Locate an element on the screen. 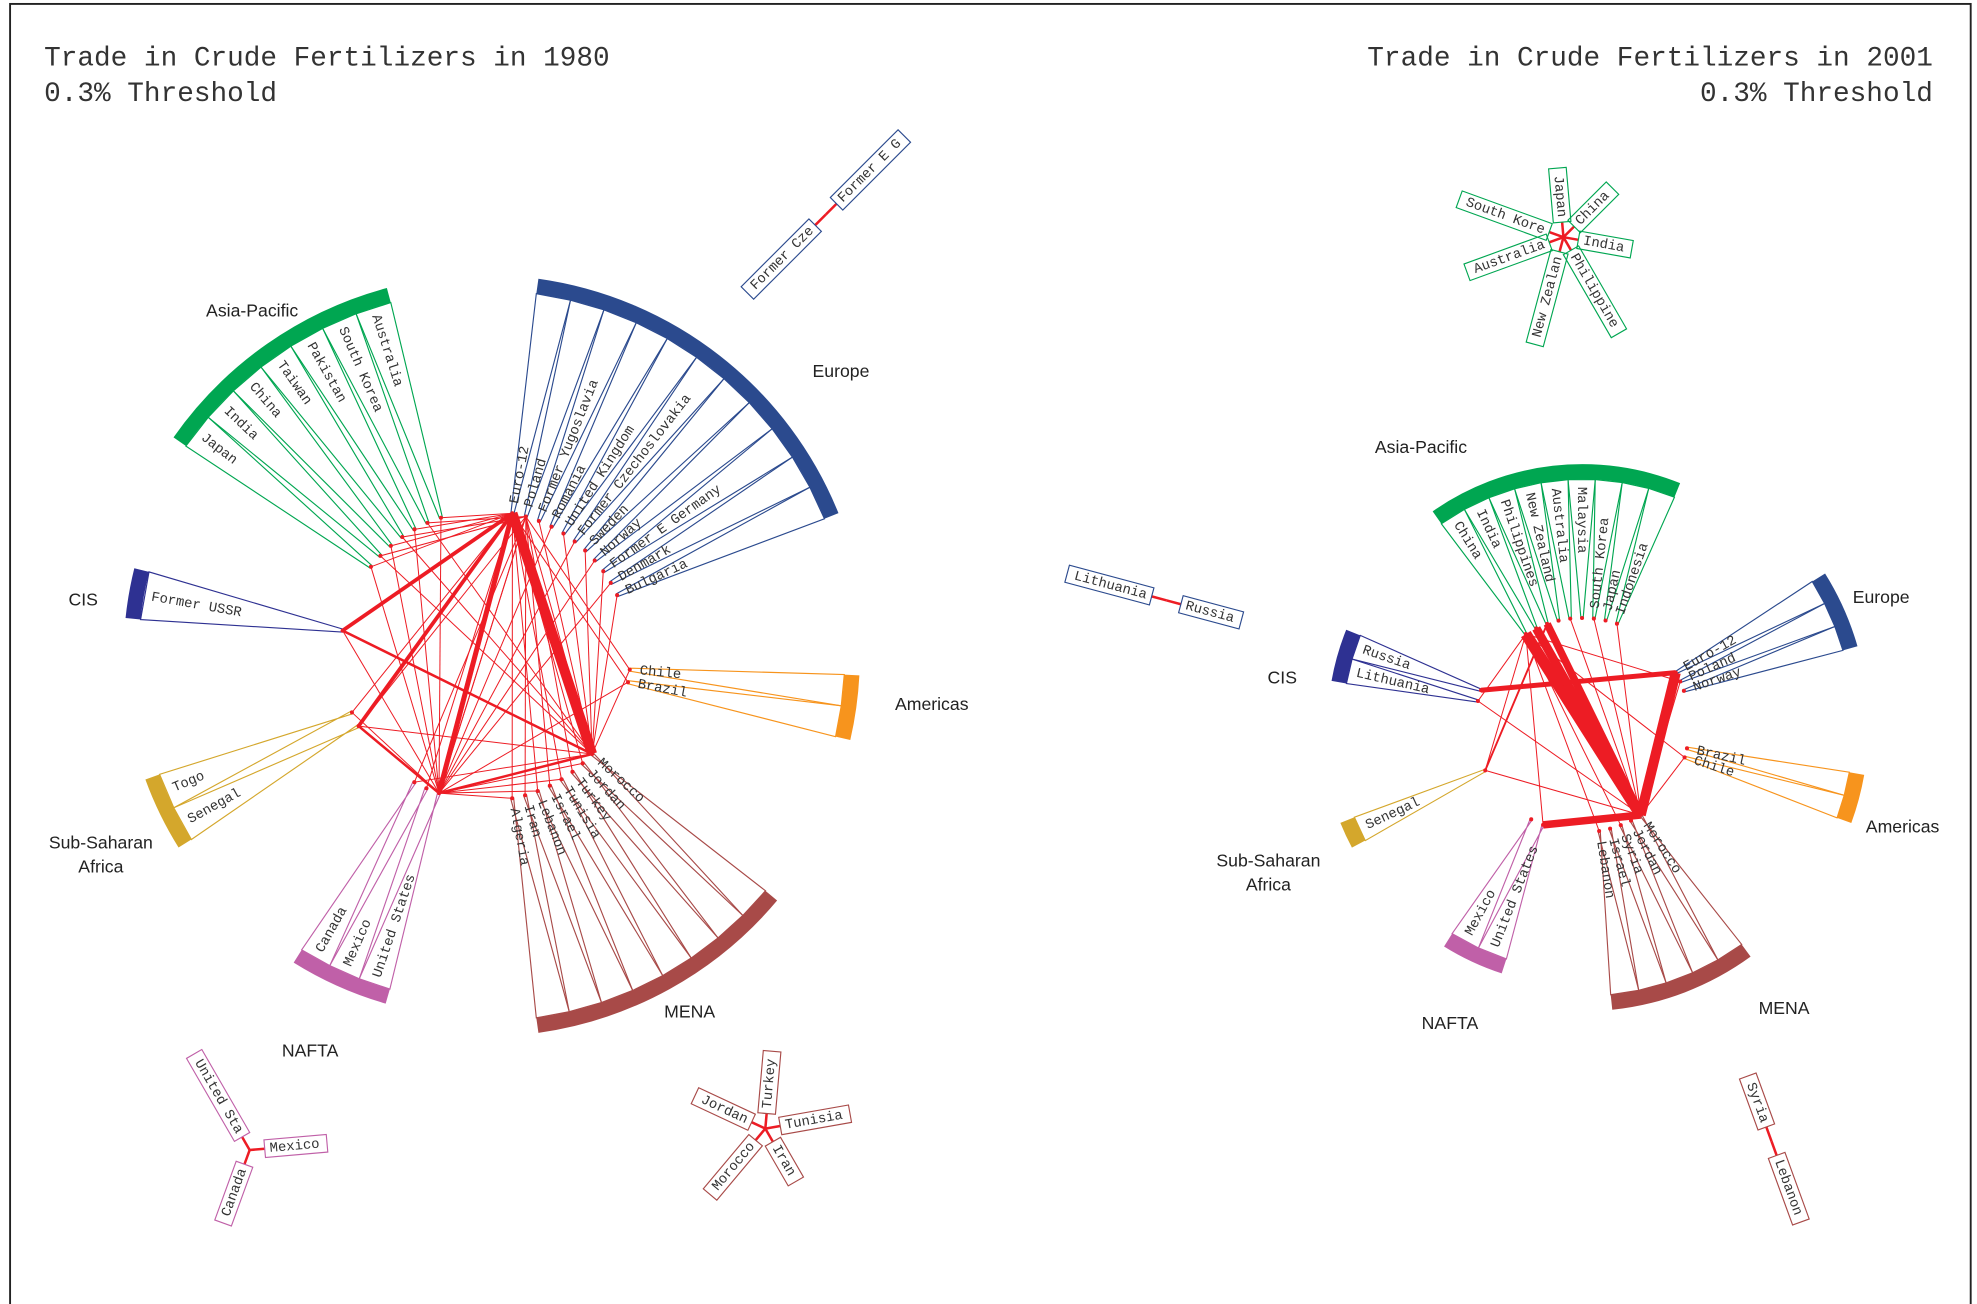 This screenshot has width=1977, height=1304. subgraph-node: Mexico is located at coordinates (289, 1146).